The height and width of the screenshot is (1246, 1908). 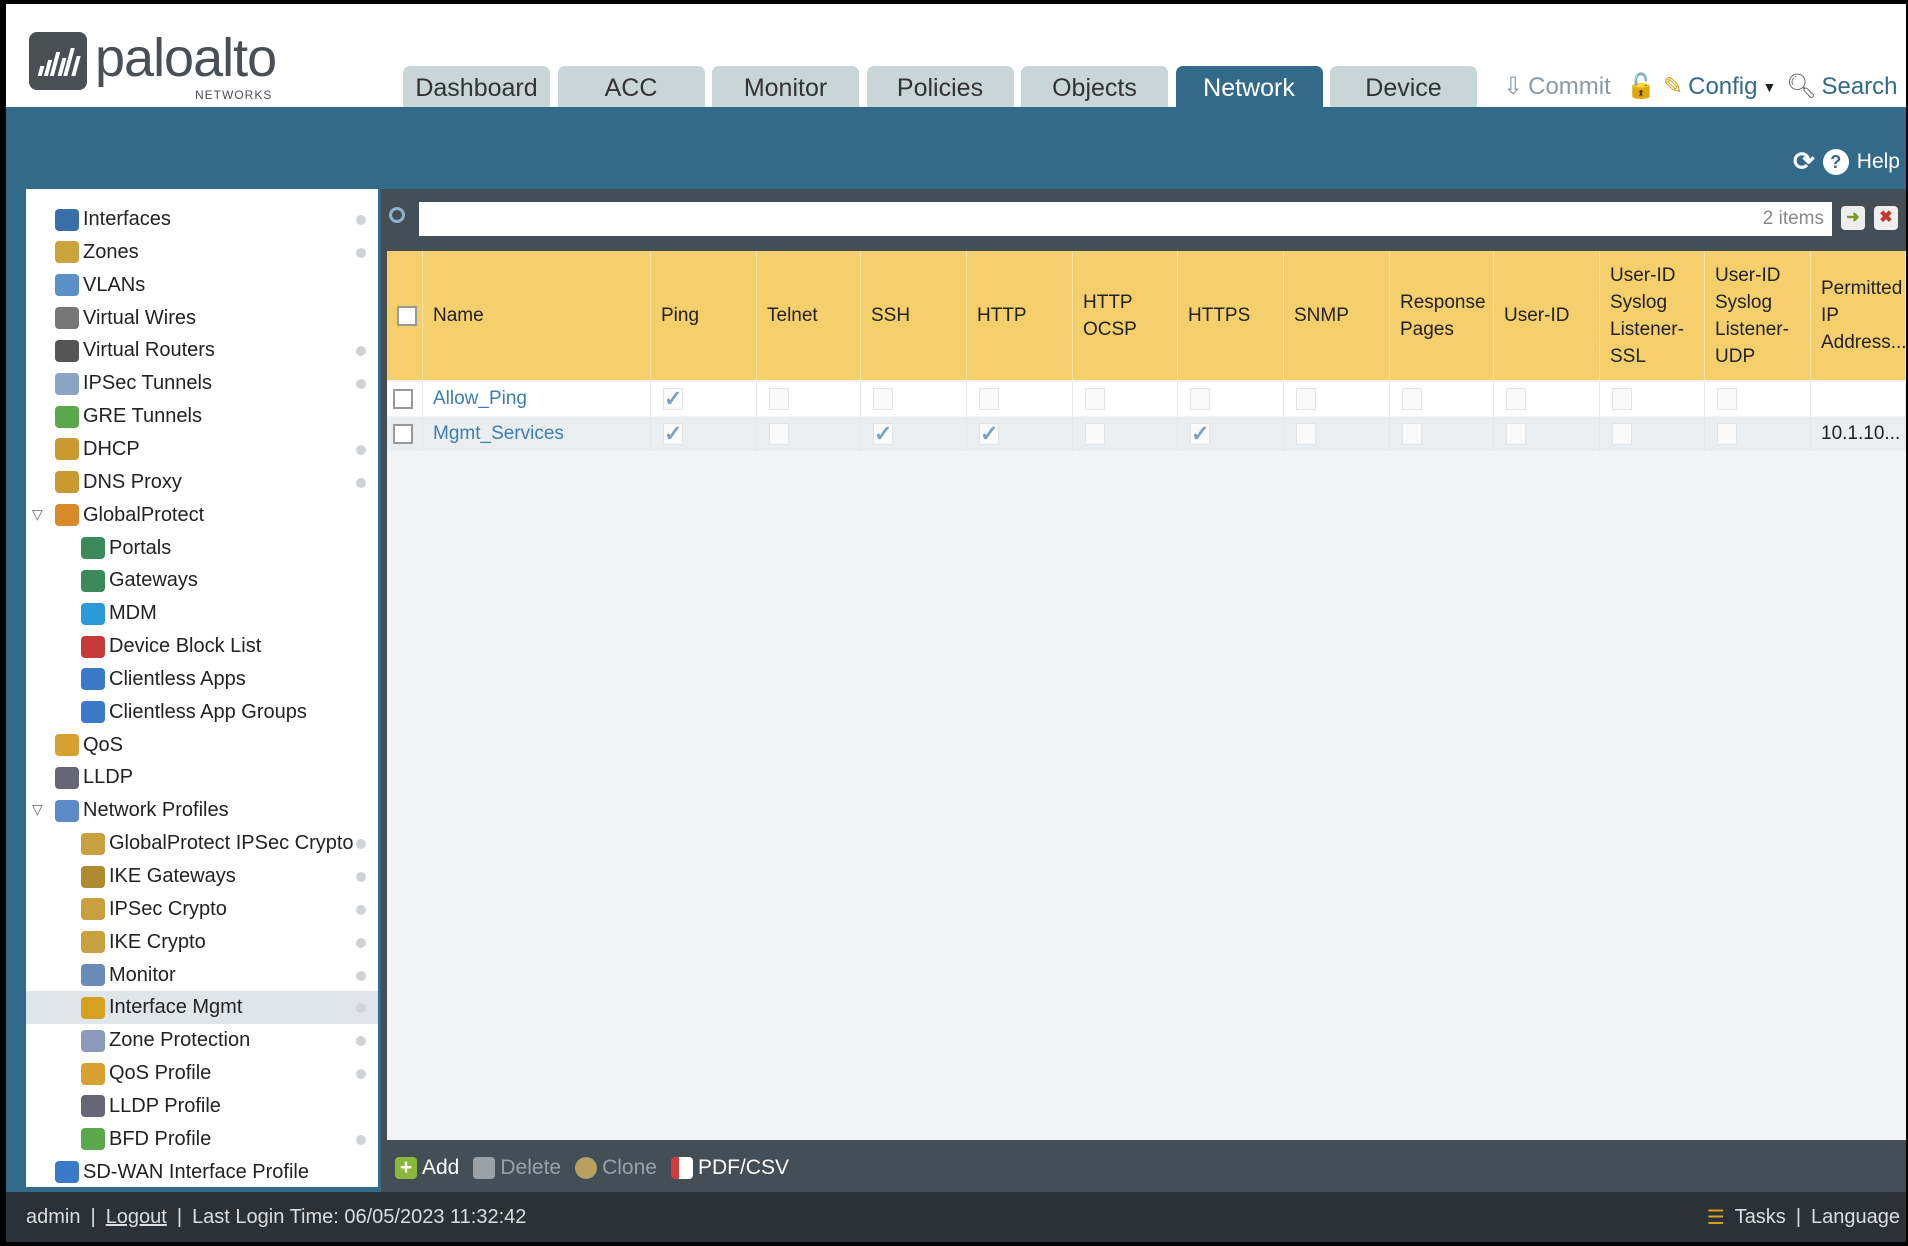 I want to click on sidebar-item-qos-profile: QoS Profile, so click(x=202, y=1073).